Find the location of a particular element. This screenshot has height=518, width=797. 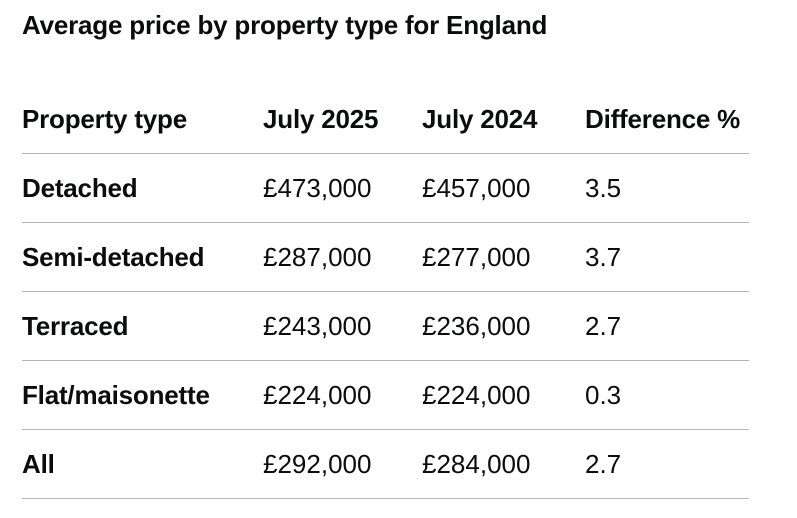

cell-july-2024: £277,000 is located at coordinates (503, 257).